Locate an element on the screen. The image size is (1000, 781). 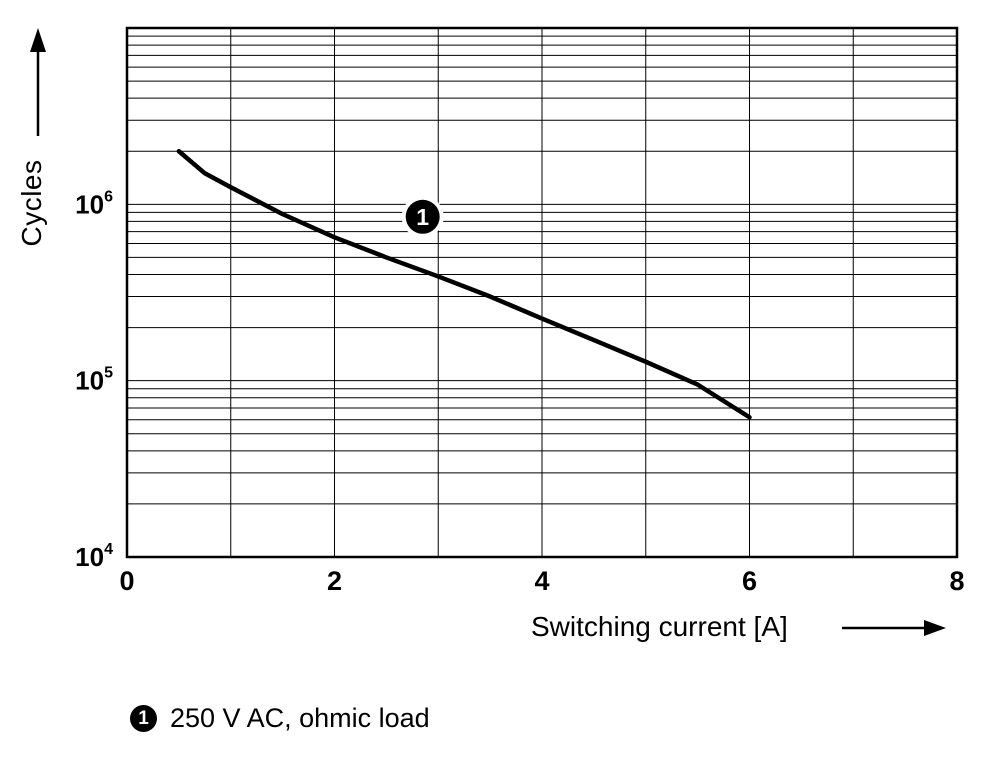
x-tick-label: 4 is located at coordinates (541, 581).